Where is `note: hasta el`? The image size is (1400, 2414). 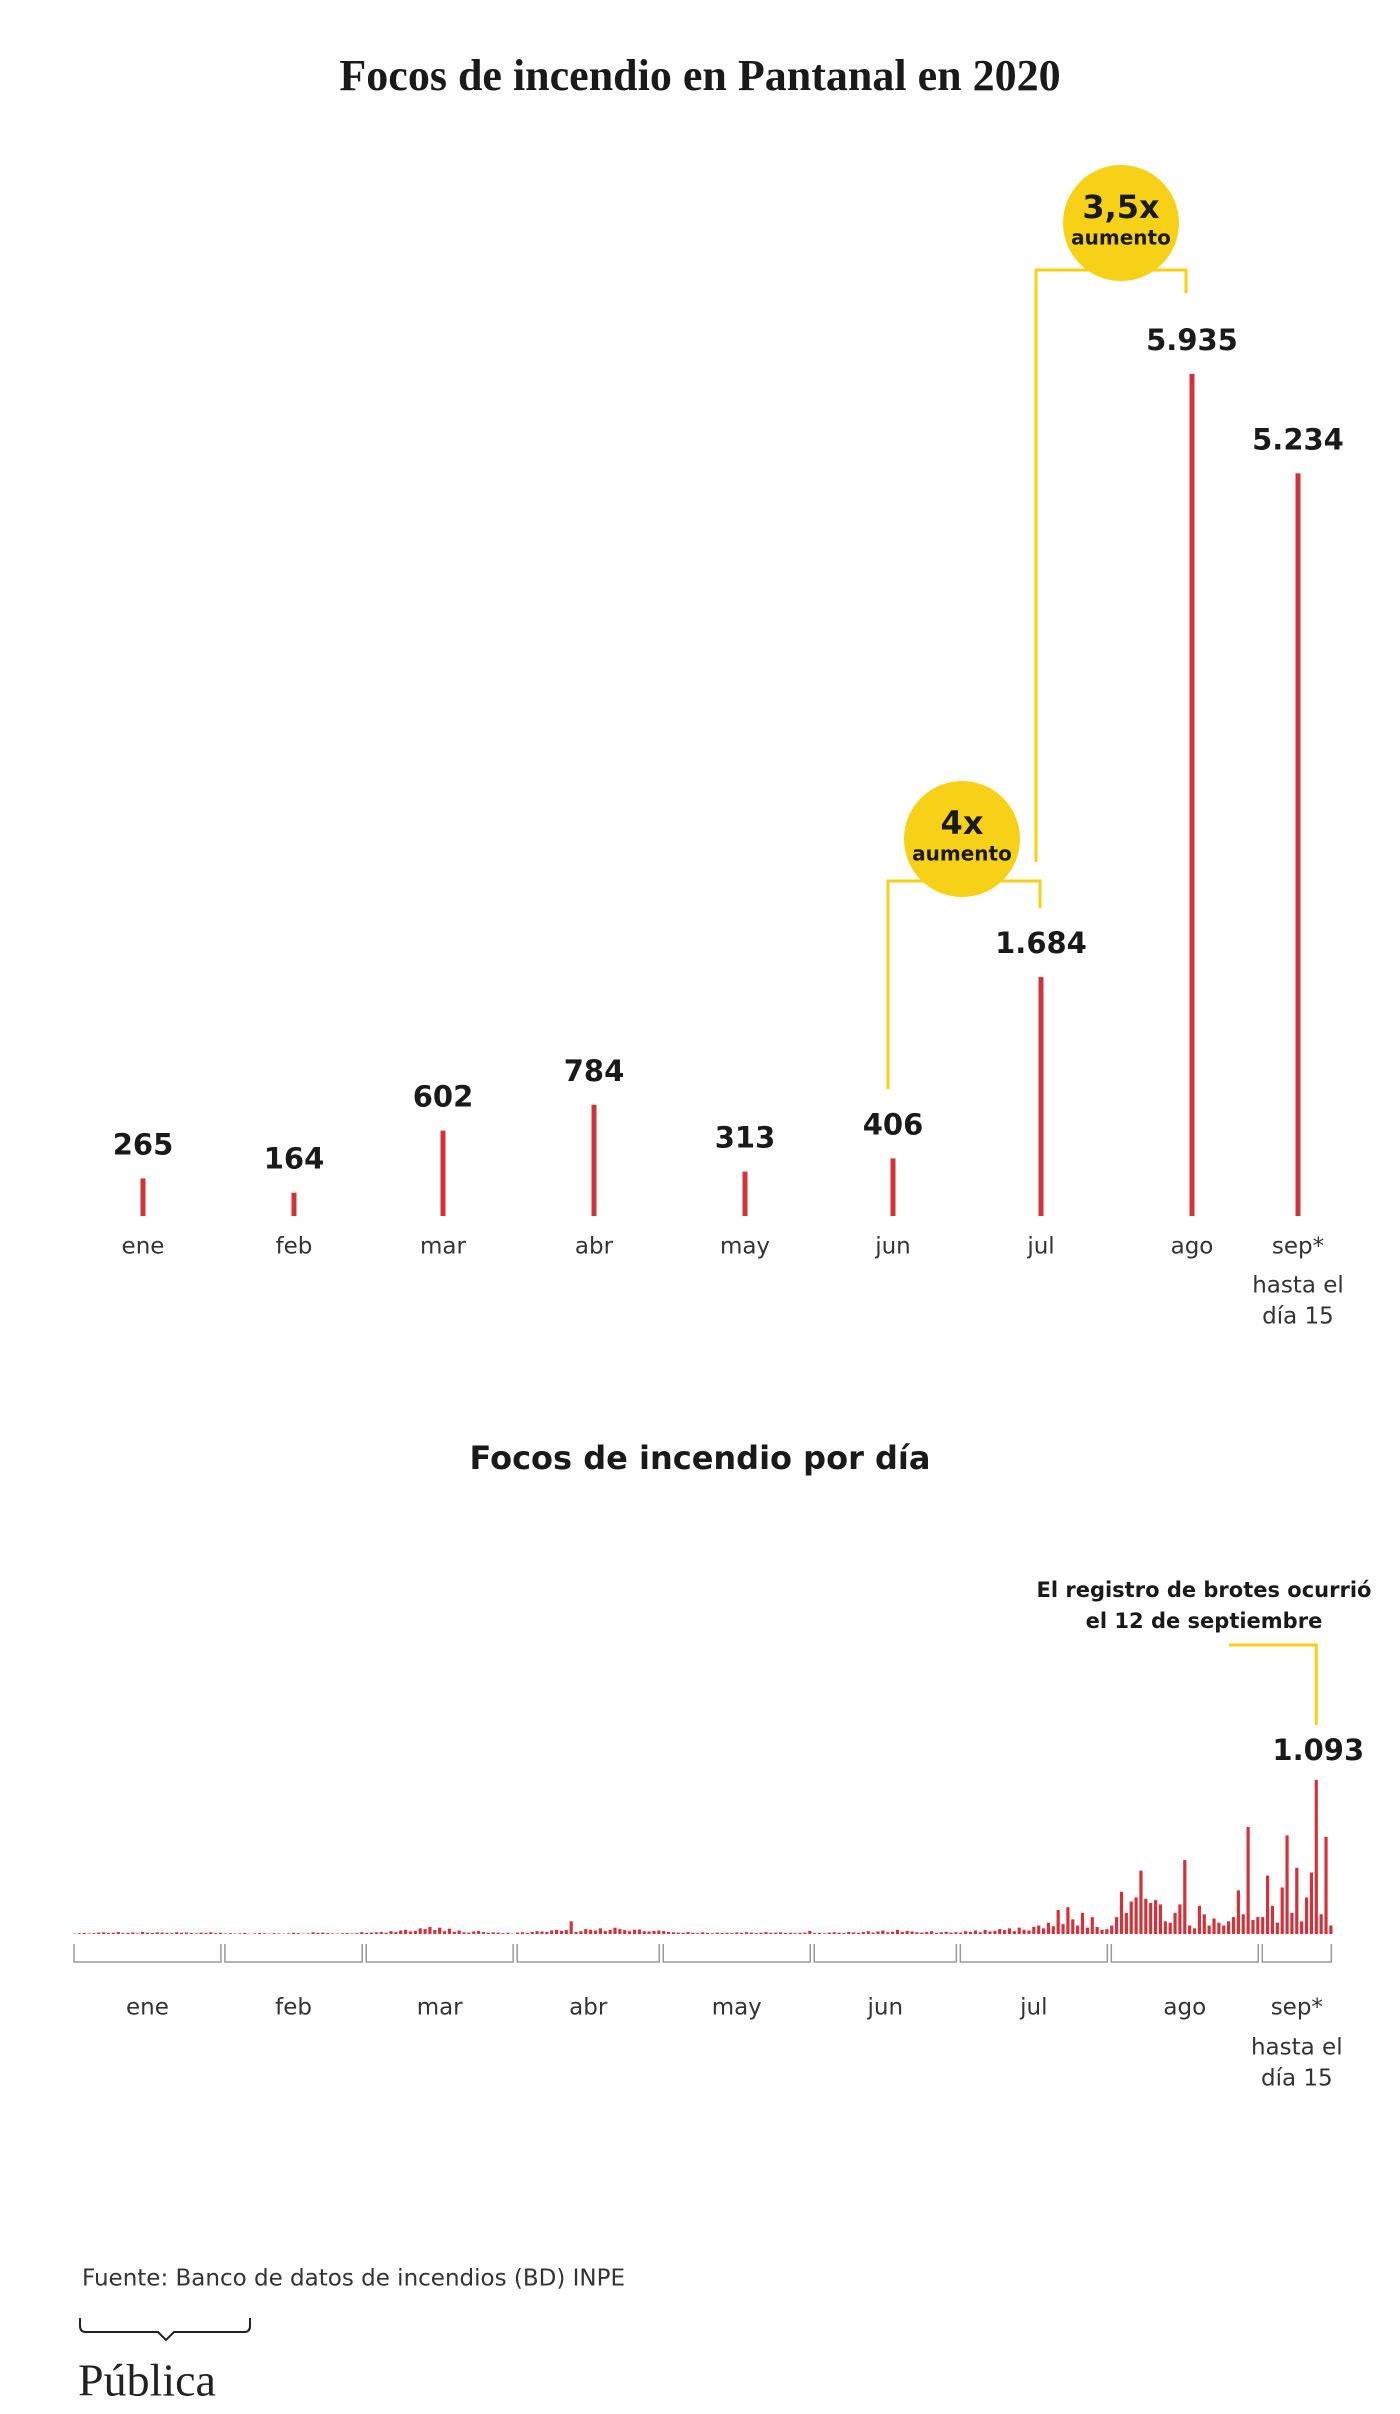 note: hasta el is located at coordinates (1297, 2048).